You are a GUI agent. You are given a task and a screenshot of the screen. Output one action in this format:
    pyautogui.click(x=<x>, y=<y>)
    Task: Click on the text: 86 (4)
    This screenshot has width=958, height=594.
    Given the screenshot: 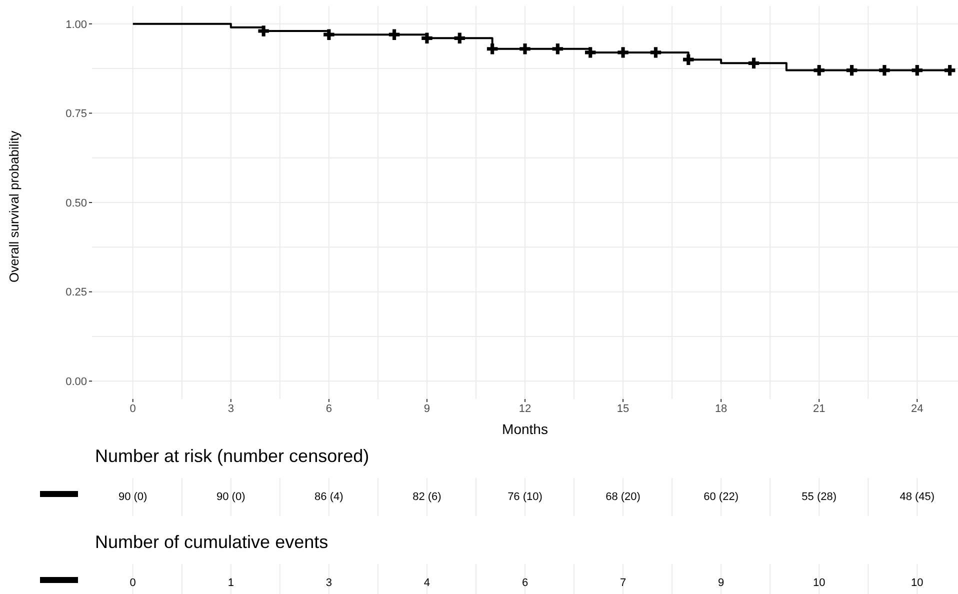 What is the action you would take?
    pyautogui.click(x=329, y=497)
    